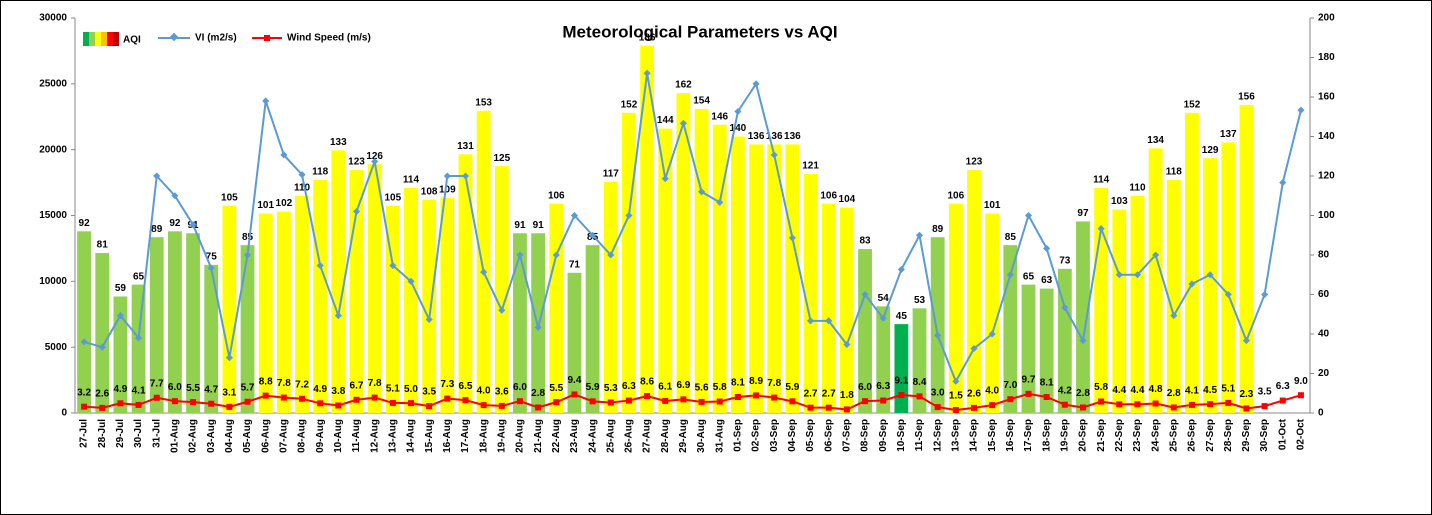 The width and height of the screenshot is (1432, 515). What do you see at coordinates (665, 436) in the screenshot?
I see `x-tick-label: 28-Aug` at bounding box center [665, 436].